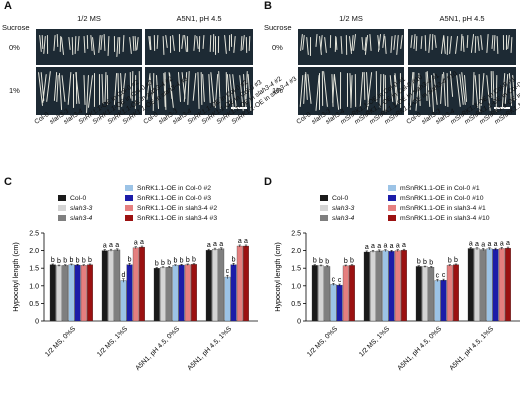 This screenshot has width=520, height=406. I want to click on y-tick-label: 1.5, so click(296, 269).